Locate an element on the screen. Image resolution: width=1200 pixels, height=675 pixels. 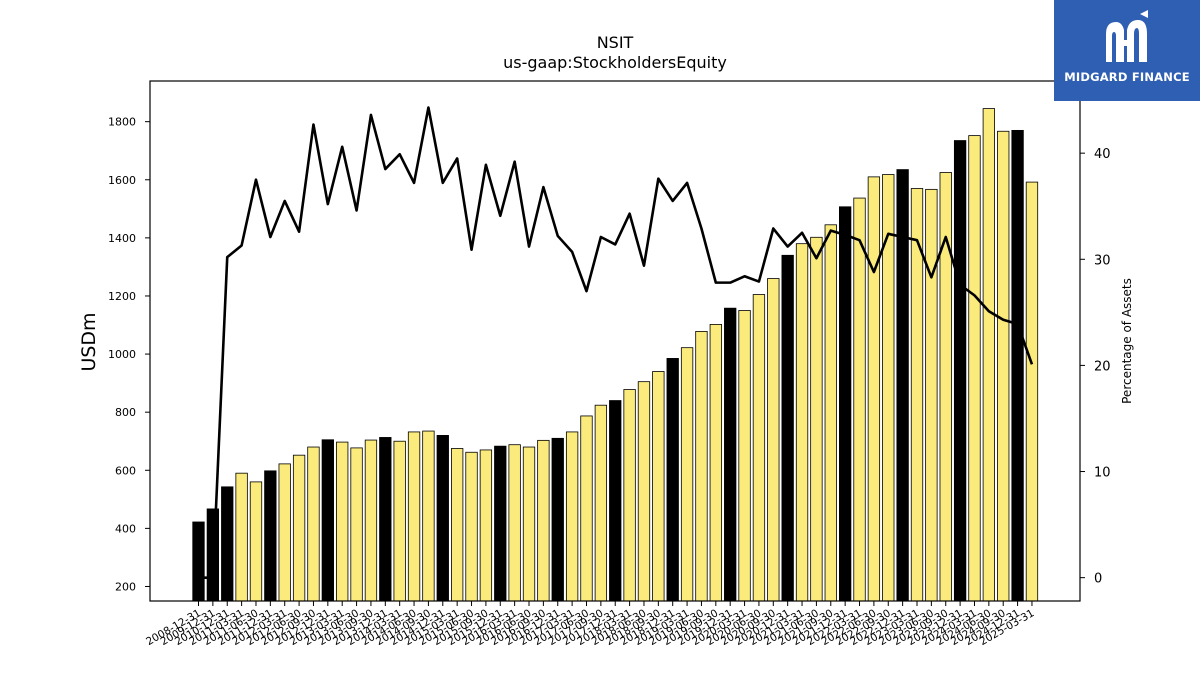
y2-tick-label-0: 0 is located at coordinates (1098, 579).